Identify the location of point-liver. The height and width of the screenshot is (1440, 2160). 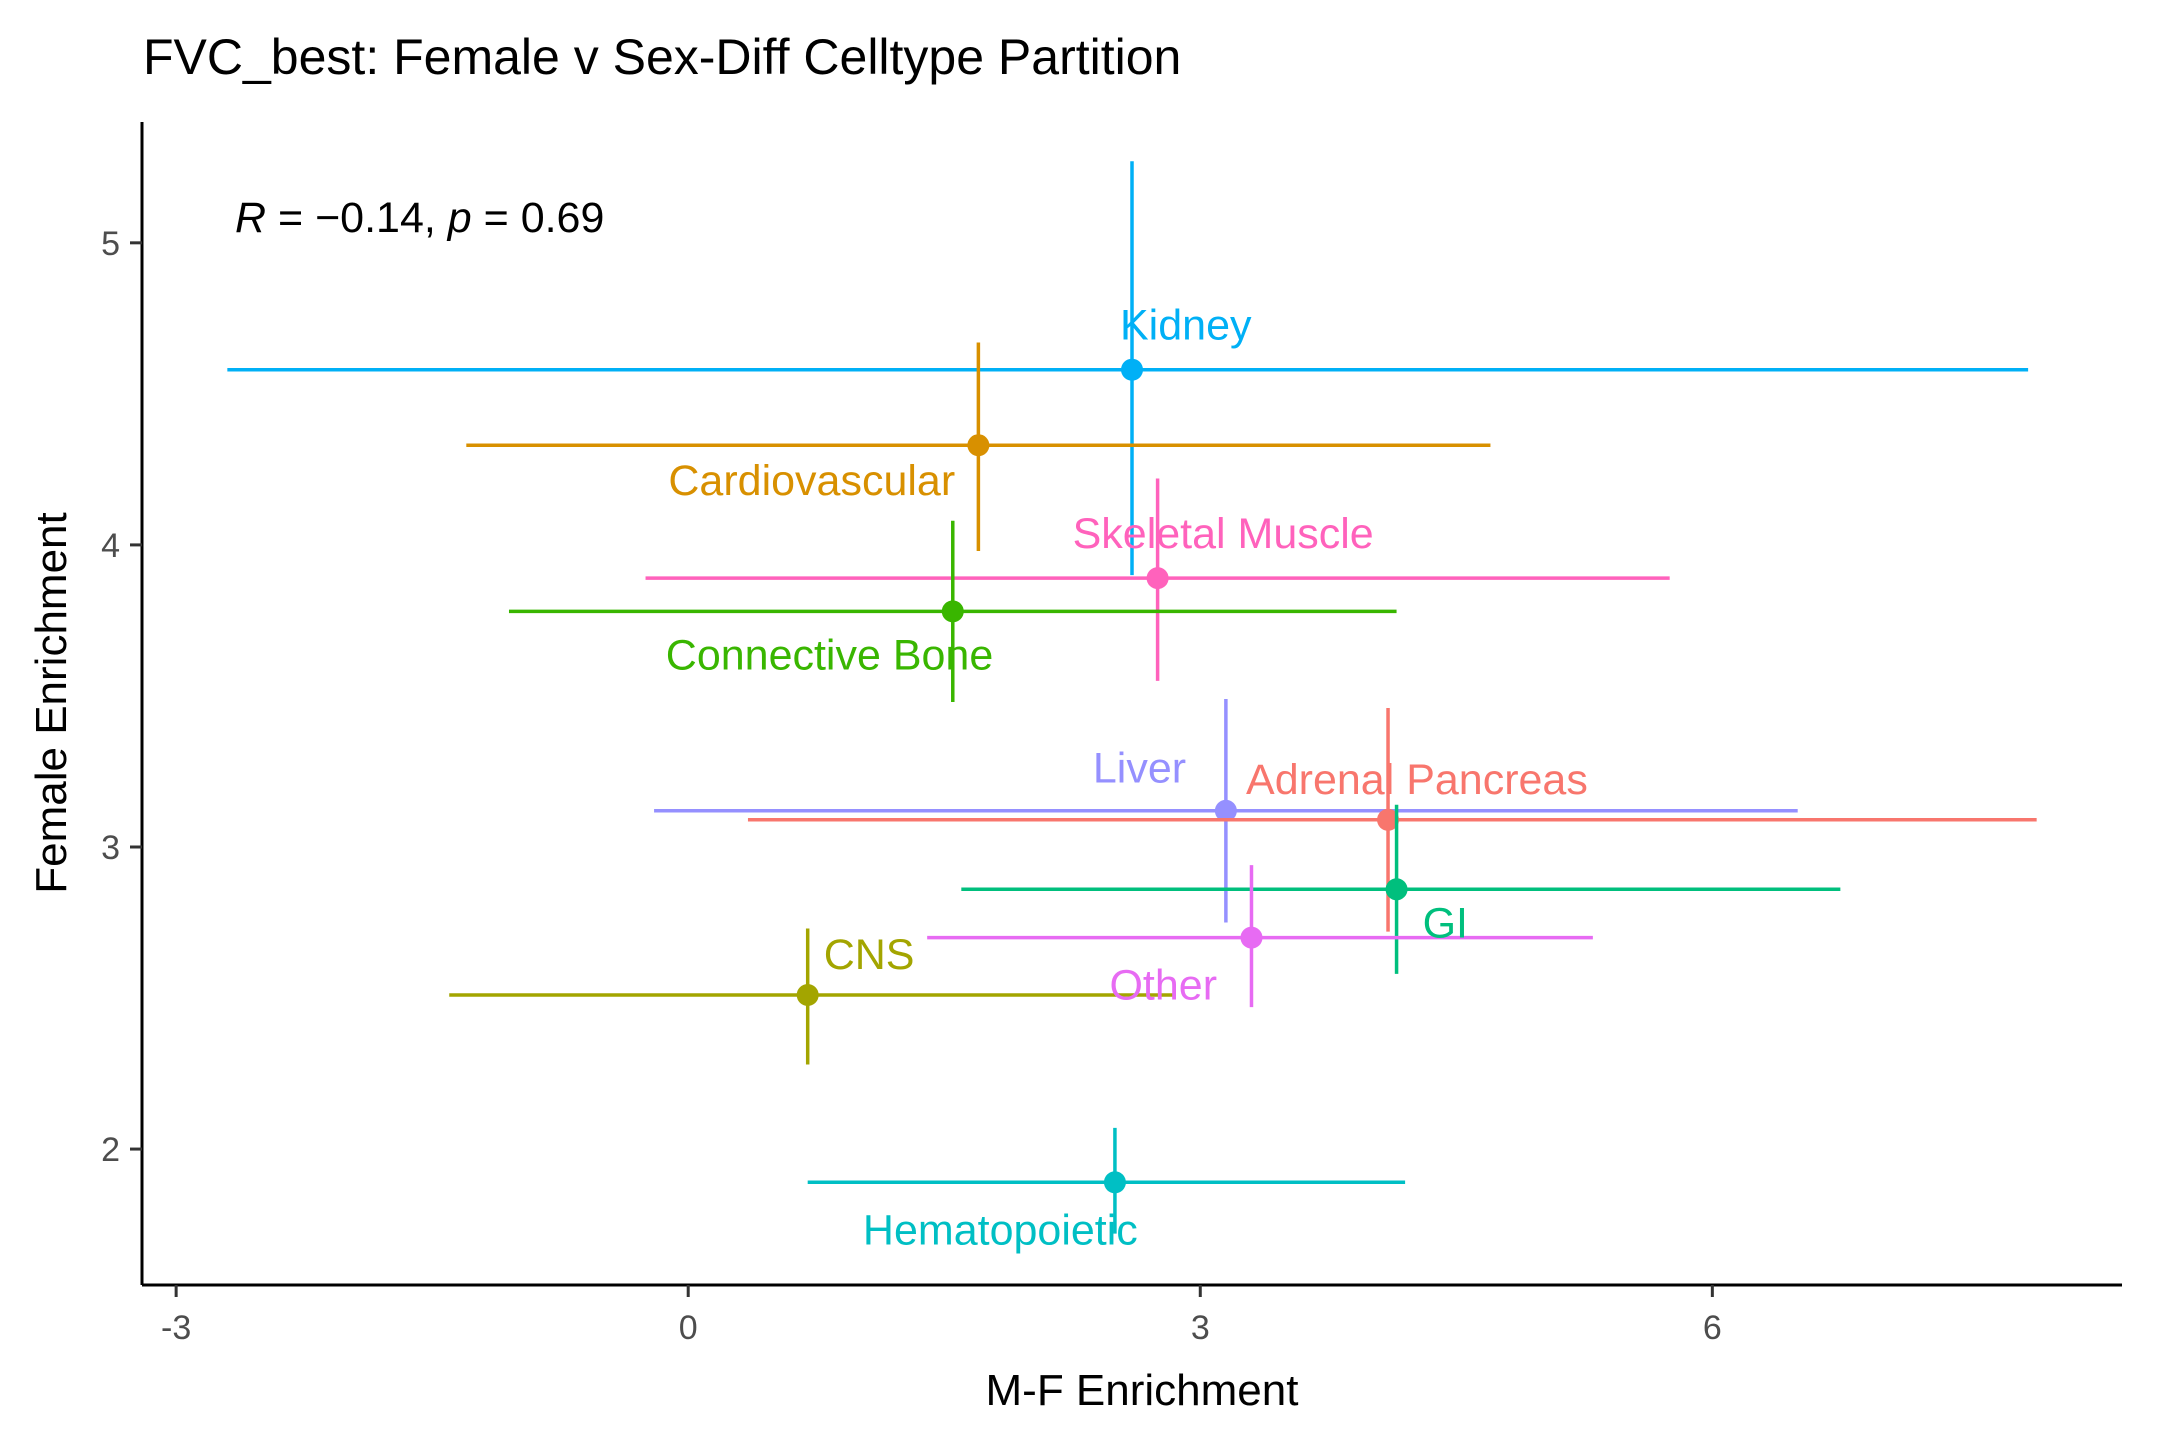
(1225, 810).